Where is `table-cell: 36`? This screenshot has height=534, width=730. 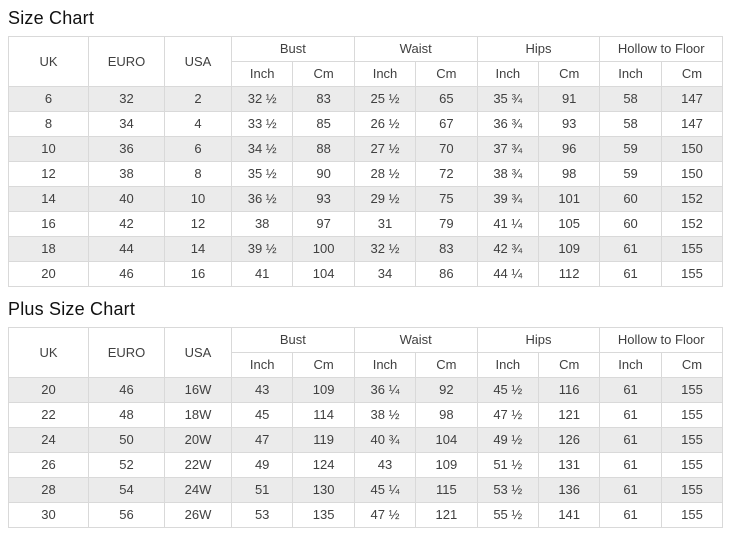
table-cell: 36 is located at coordinates (126, 149).